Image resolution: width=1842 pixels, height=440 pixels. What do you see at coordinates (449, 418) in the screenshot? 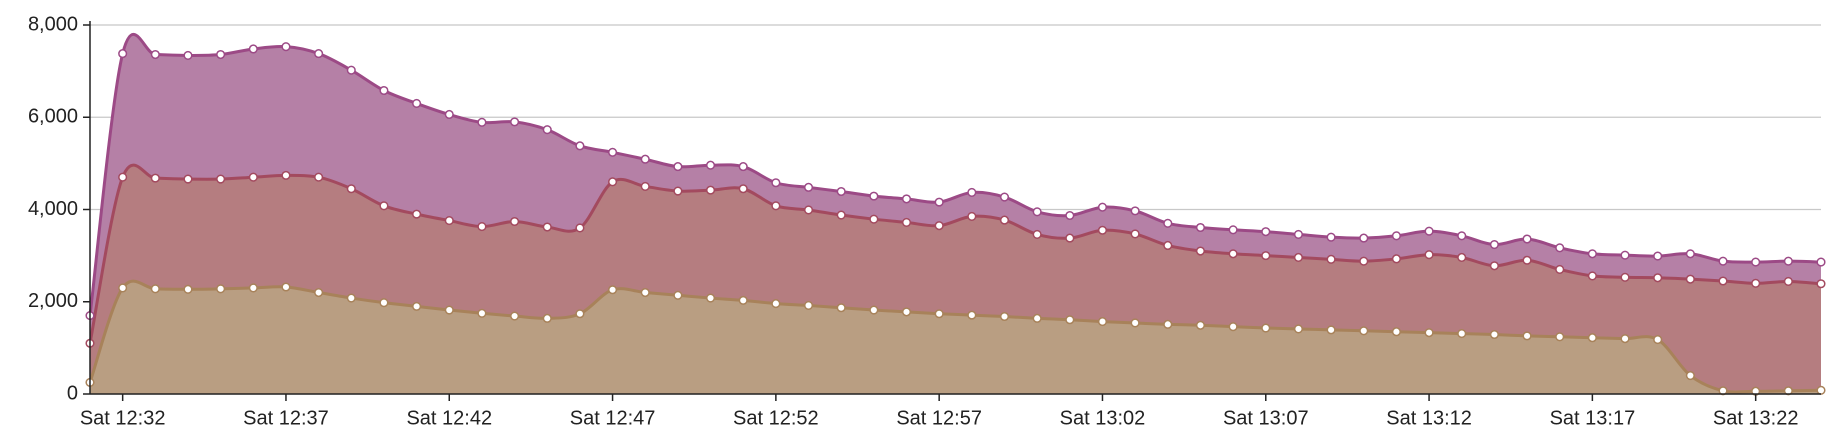
I see `x-tick-label: Sat 12:42` at bounding box center [449, 418].